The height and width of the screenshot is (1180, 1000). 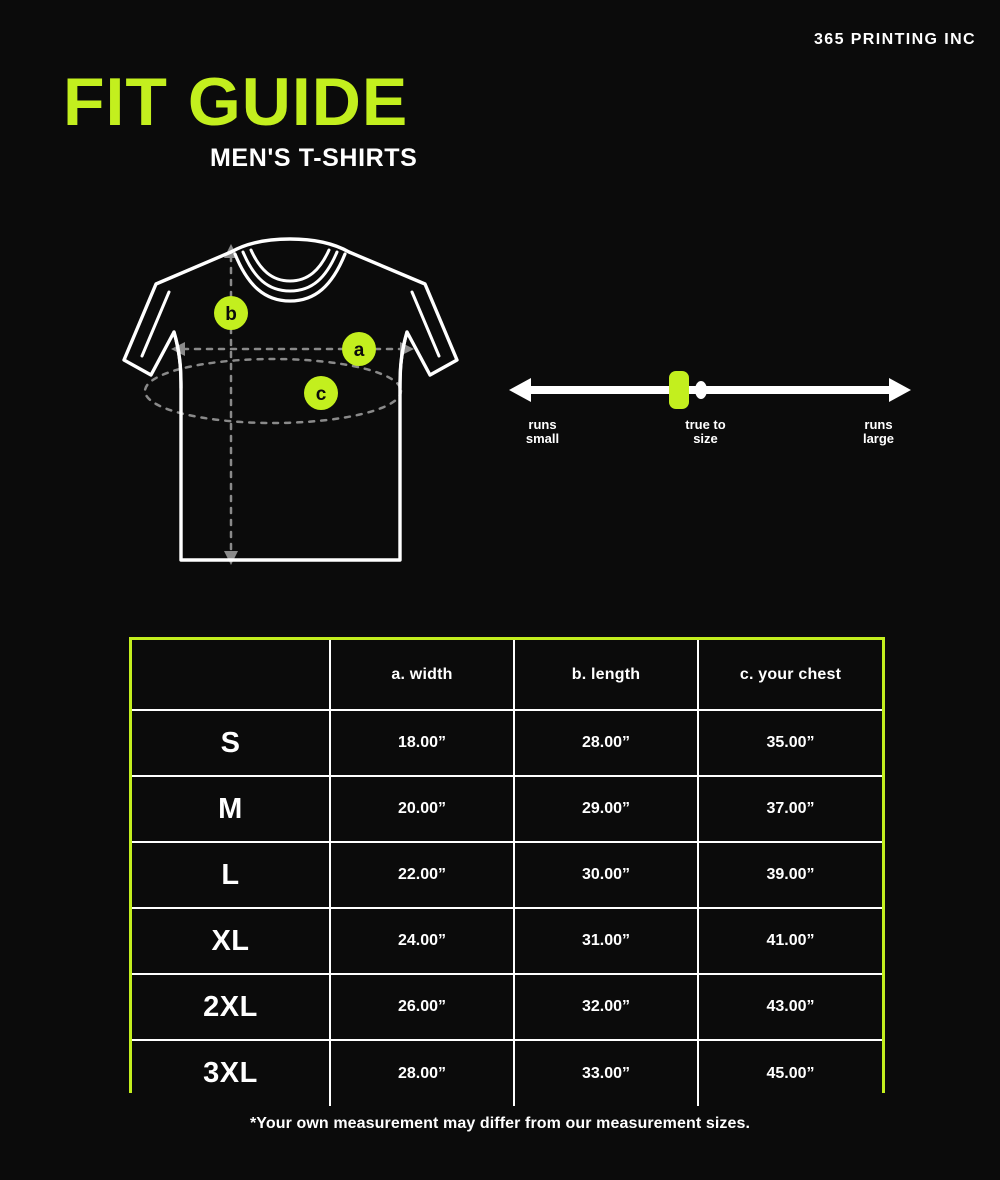 I want to click on table-row: 3XL 28.00” 33.00” 45.00”, so click(x=507, y=1072).